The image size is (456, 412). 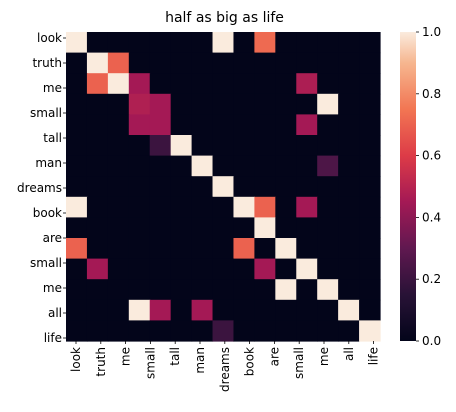 I want to click on colorbar-ticks: 0.0 0.2 0.4 0.6 0.8 1.0, so click(x=428, y=186).